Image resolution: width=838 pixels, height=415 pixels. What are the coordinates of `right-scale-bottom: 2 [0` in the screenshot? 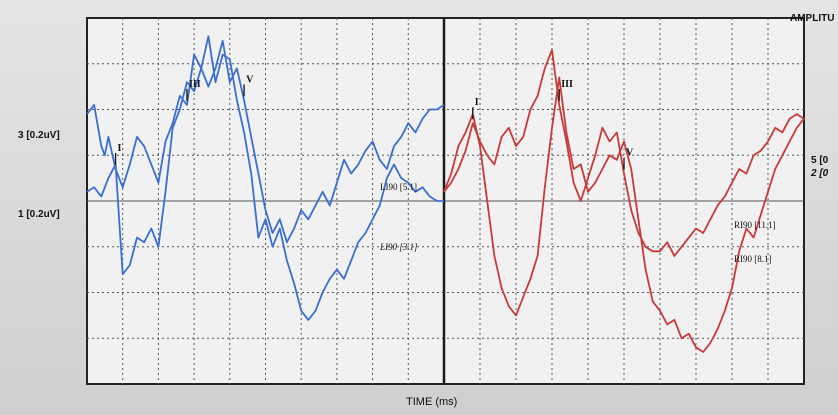 It's located at (819, 173).